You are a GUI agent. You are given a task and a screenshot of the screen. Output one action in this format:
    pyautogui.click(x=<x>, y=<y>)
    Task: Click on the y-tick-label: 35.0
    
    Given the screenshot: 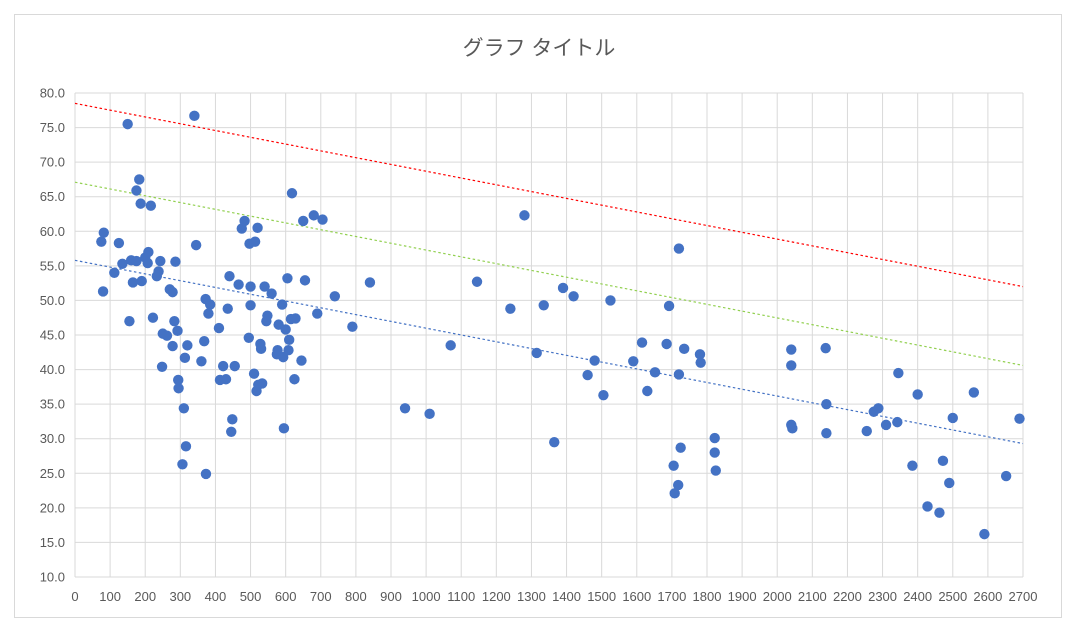 What is the action you would take?
    pyautogui.click(x=52, y=404)
    